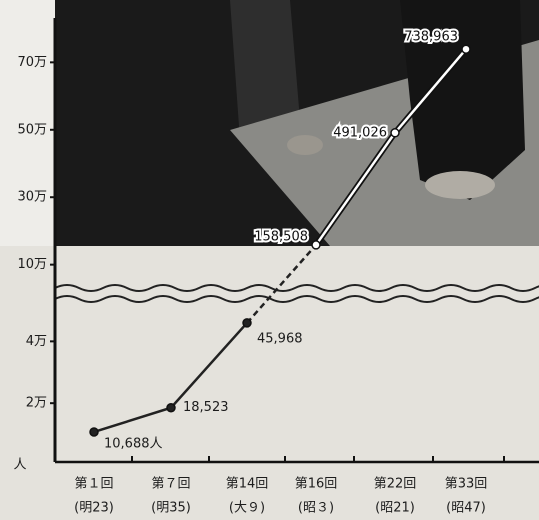 The image size is (539, 520). What do you see at coordinates (32, 264) in the screenshot?
I see `y-tick-label: 10万` at bounding box center [32, 264].